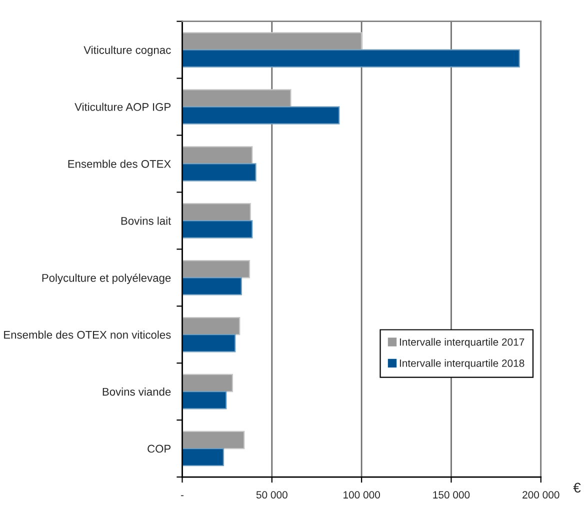  Describe the element at coordinates (577, 487) in the screenshot. I see `x-axis-title: €` at that location.